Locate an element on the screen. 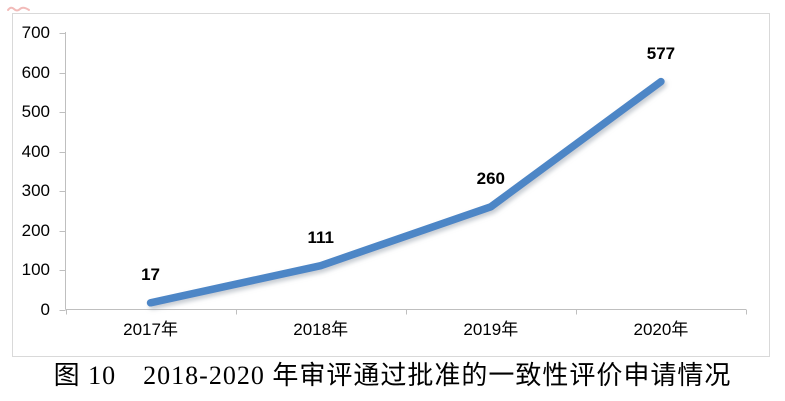 This screenshot has width=785, height=401. y-tick-label: 100 is located at coordinates (35, 269).